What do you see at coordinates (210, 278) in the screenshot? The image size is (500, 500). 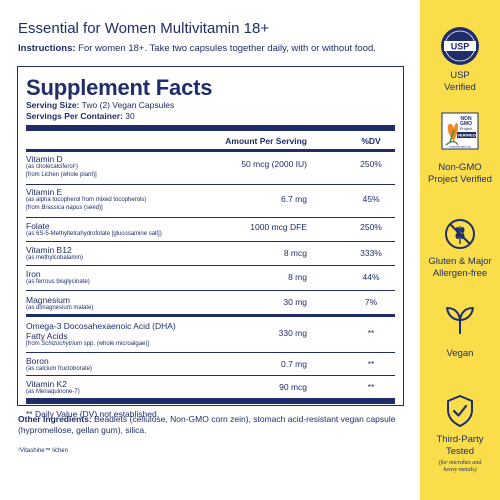 I see `table-row: Iron (as ferrous bisglycinate) 8 mg 44%` at bounding box center [210, 278].